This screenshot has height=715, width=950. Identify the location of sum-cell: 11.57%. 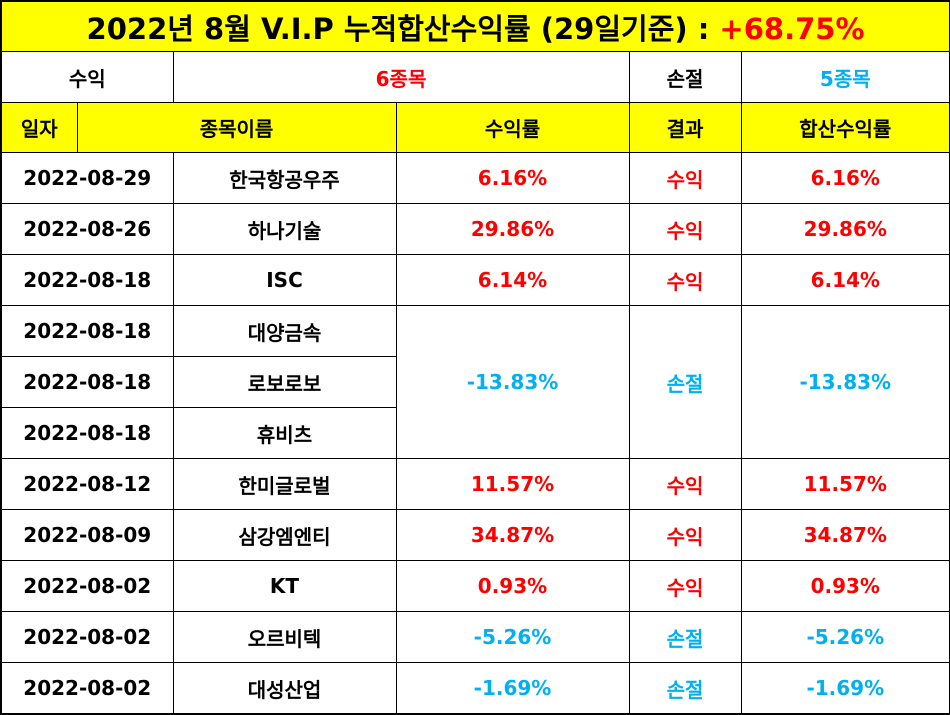
(845, 484).